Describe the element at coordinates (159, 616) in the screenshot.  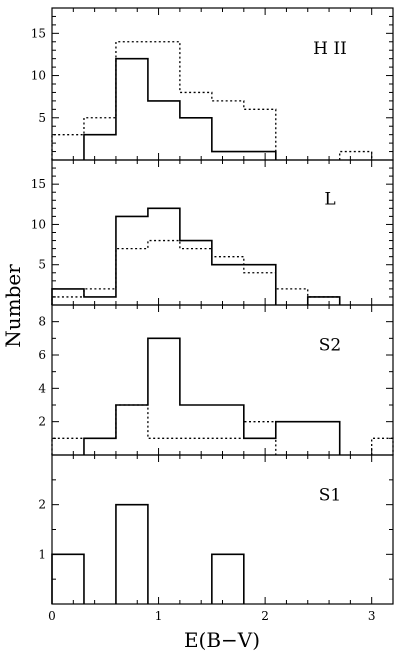
I see `x-tick-label: 1` at that location.